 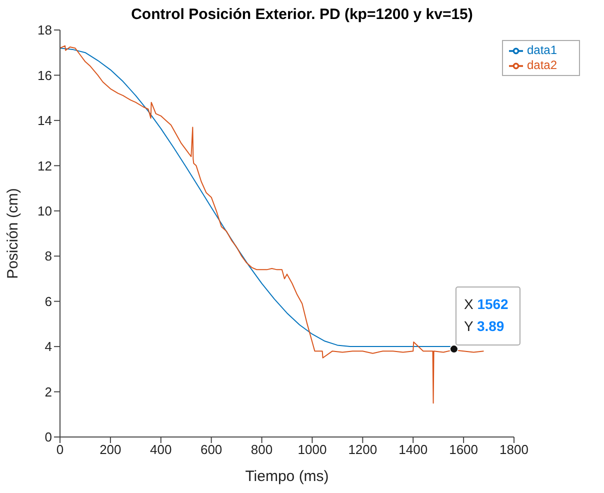 I want to click on y-tick-label: 4, so click(x=48, y=346).